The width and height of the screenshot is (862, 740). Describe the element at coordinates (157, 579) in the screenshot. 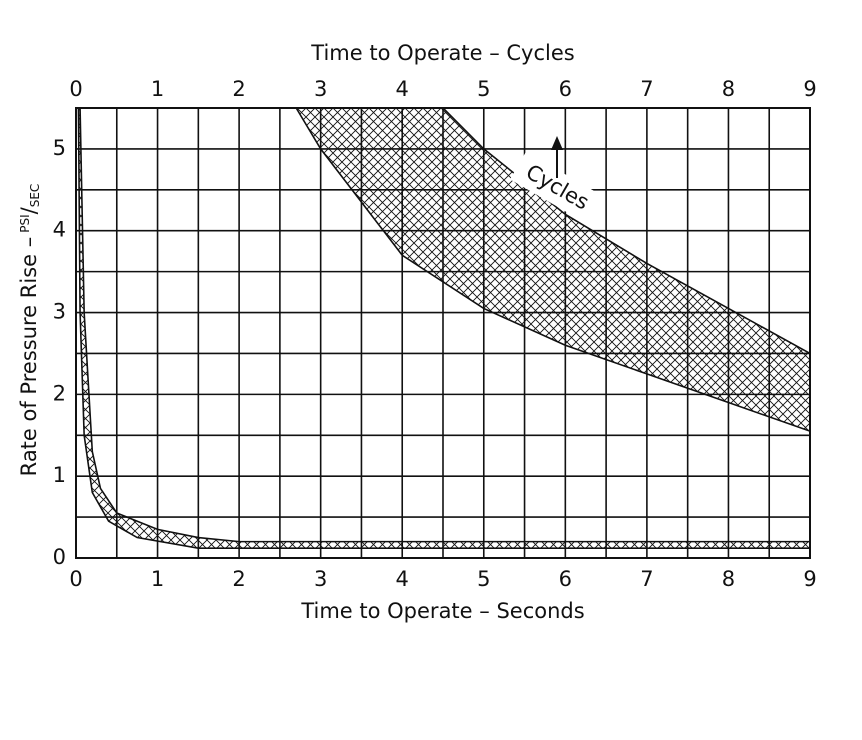

I see `x-tick-label: 1` at that location.